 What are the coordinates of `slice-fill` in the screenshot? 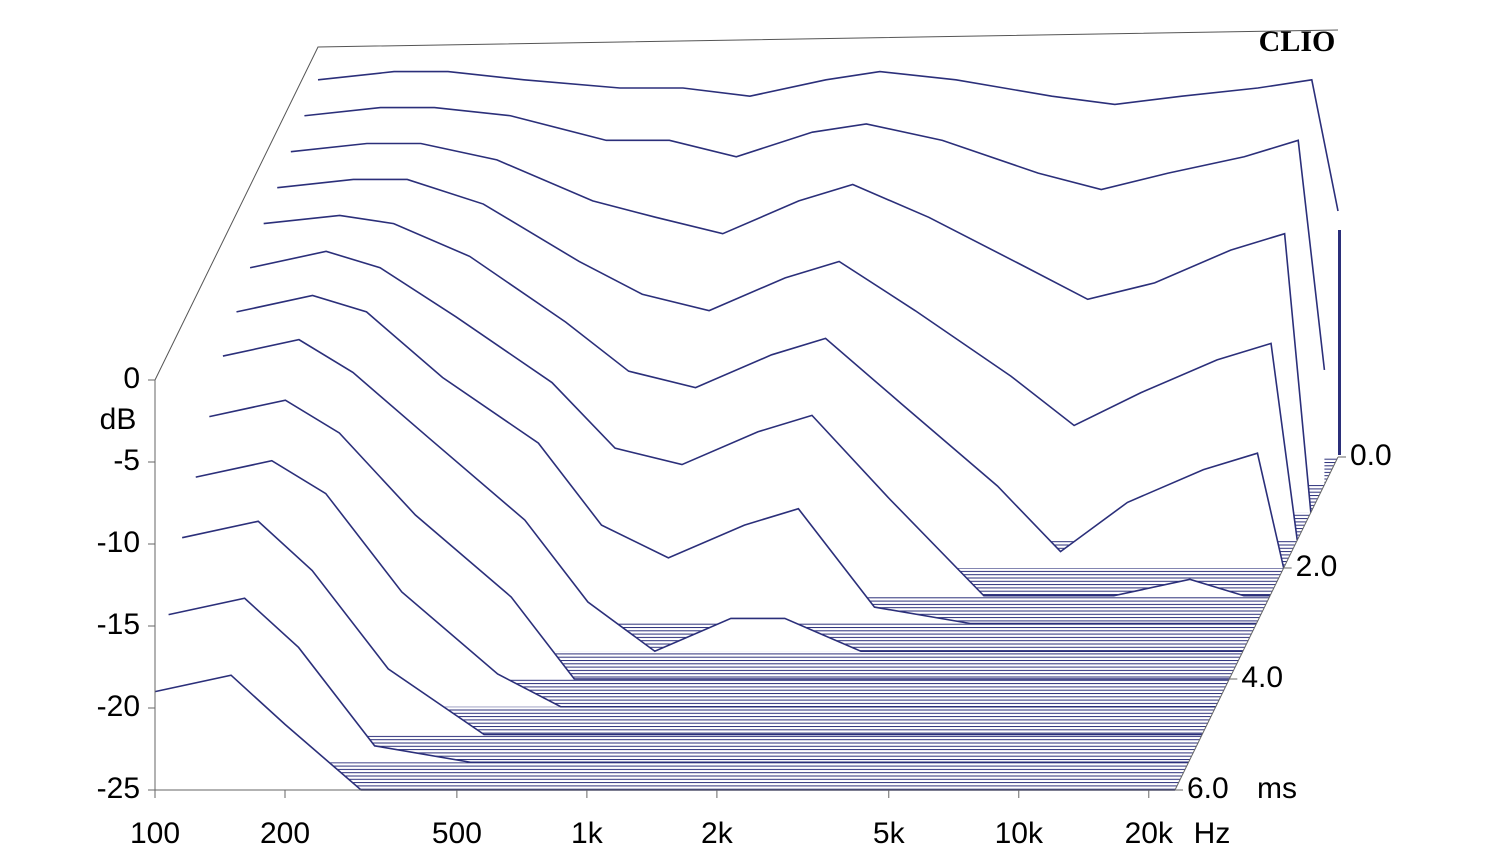 It's located at (665, 732).